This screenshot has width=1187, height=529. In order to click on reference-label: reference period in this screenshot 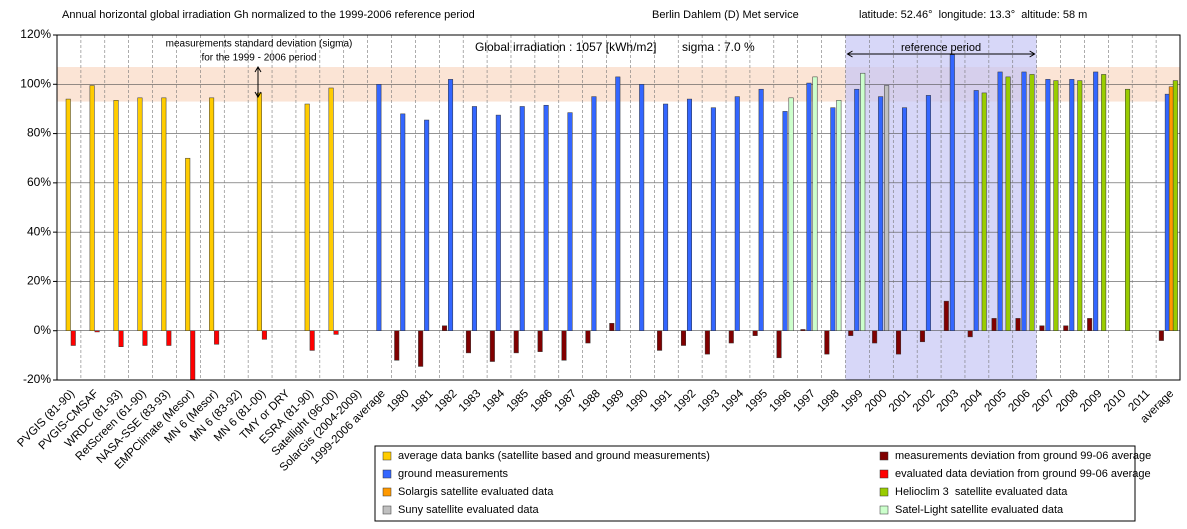, I will do `click(941, 48)`.